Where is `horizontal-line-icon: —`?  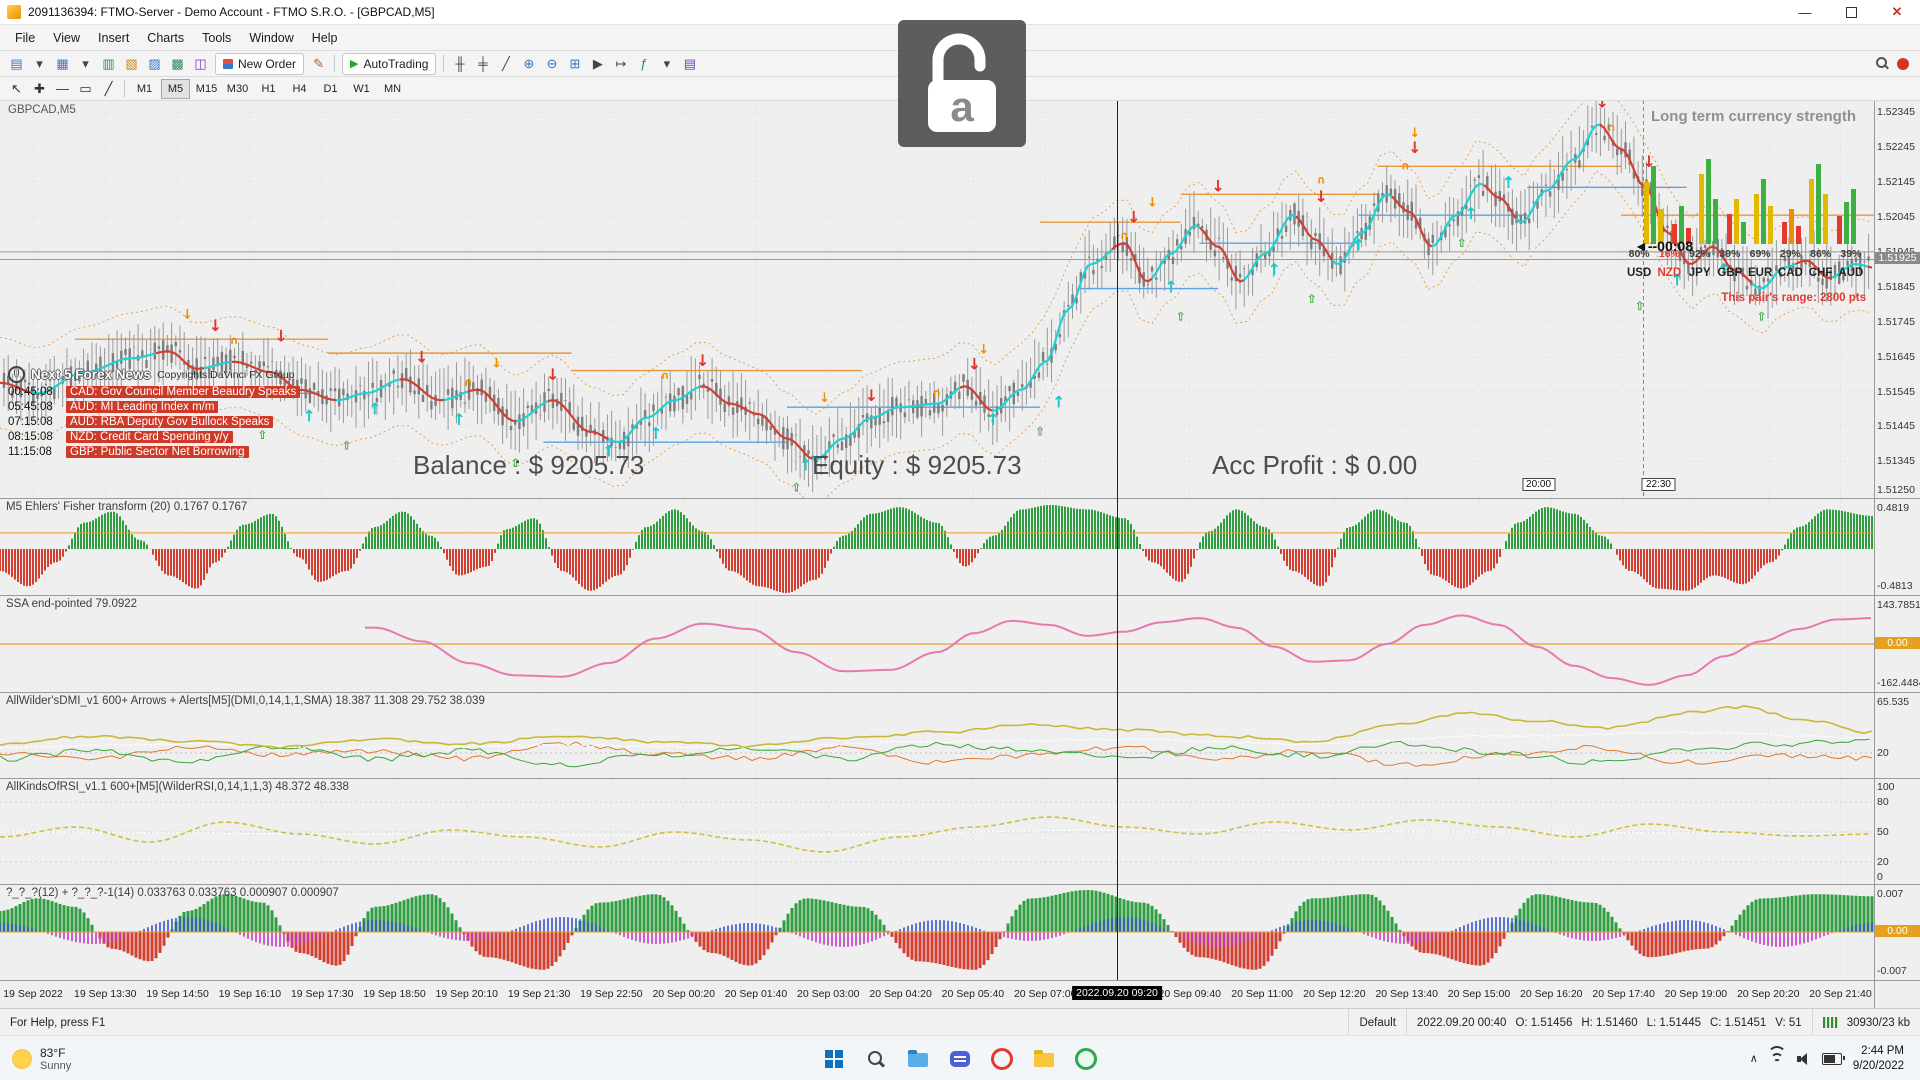 horizontal-line-icon: — is located at coordinates (62, 88).